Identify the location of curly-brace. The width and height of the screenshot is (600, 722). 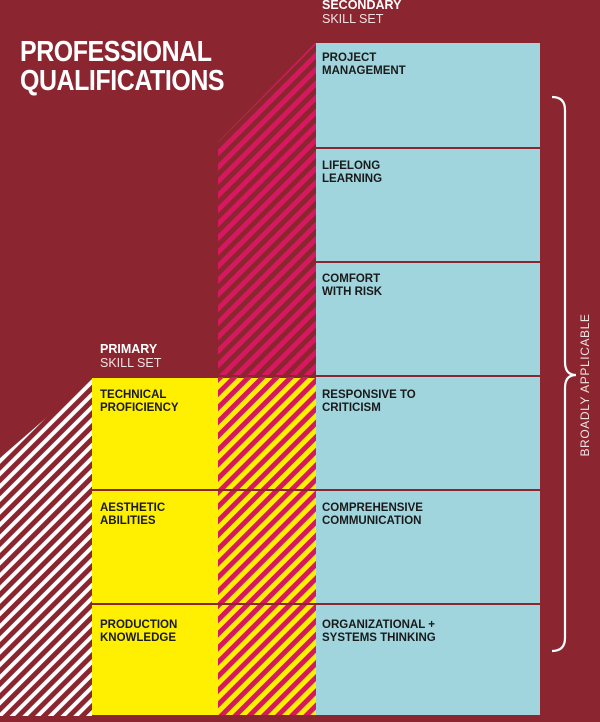
(564, 374).